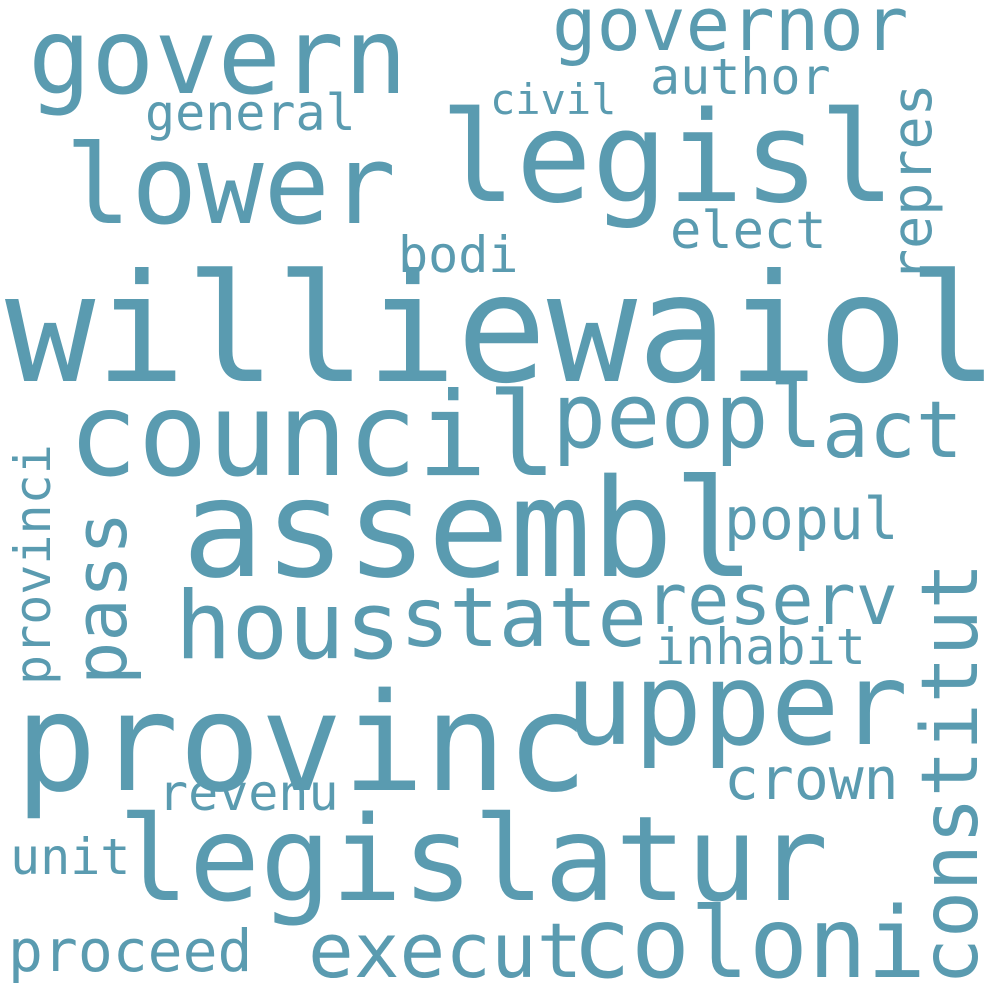 This screenshot has height=1001, width=1000. I want to click on word-hous: hous, so click(288, 627).